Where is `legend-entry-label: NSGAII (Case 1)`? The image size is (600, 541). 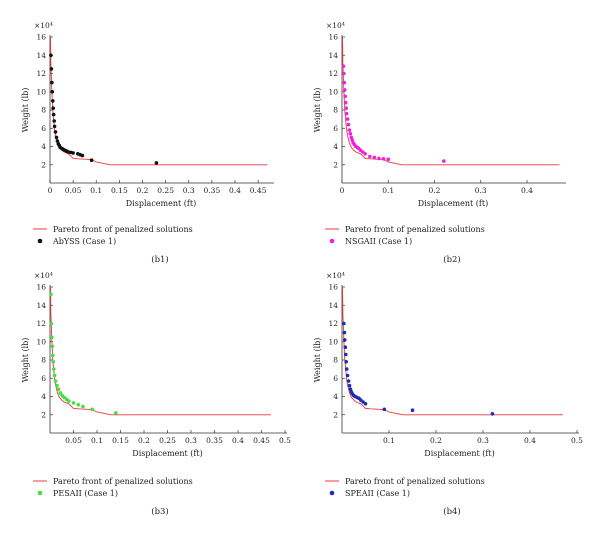 legend-entry-label: NSGAII (Case 1) is located at coordinates (378, 241).